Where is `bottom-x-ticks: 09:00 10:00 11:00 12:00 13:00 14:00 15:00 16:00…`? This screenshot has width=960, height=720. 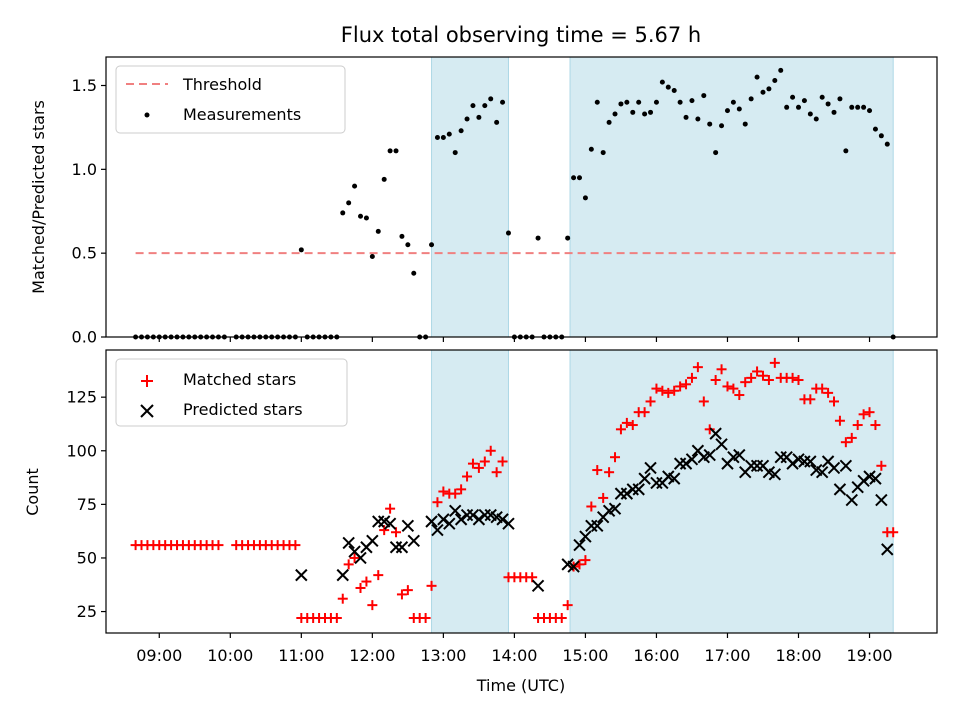
bottom-x-ticks: 09:00 10:00 11:00 12:00 13:00 14:00 15:00 16:00… is located at coordinates (514, 649).